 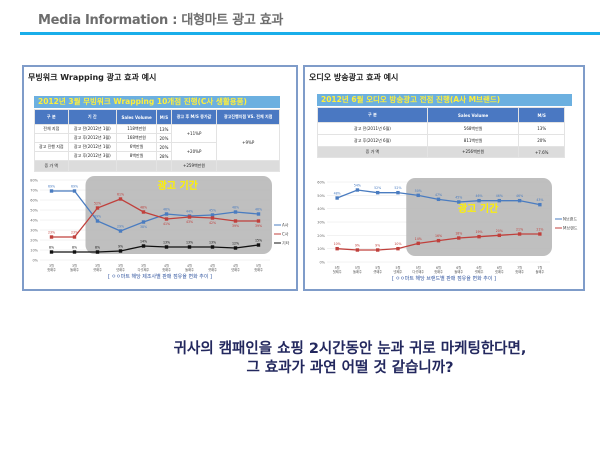 What do you see at coordinates (235, 244) in the screenshot?
I see `data-label: 12%` at bounding box center [235, 244].